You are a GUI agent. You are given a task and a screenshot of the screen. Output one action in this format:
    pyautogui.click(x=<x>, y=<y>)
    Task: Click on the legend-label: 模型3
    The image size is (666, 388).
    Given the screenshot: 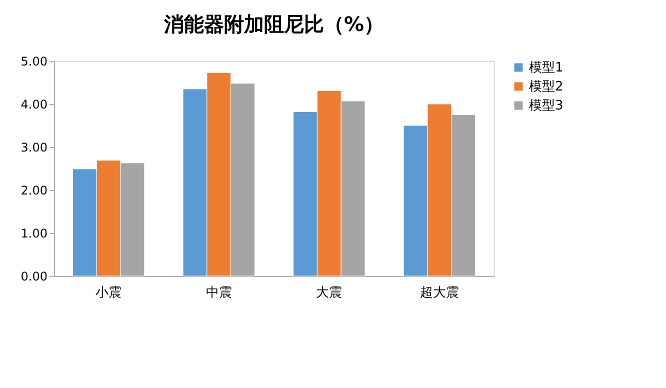 What is the action you would take?
    pyautogui.click(x=546, y=106)
    